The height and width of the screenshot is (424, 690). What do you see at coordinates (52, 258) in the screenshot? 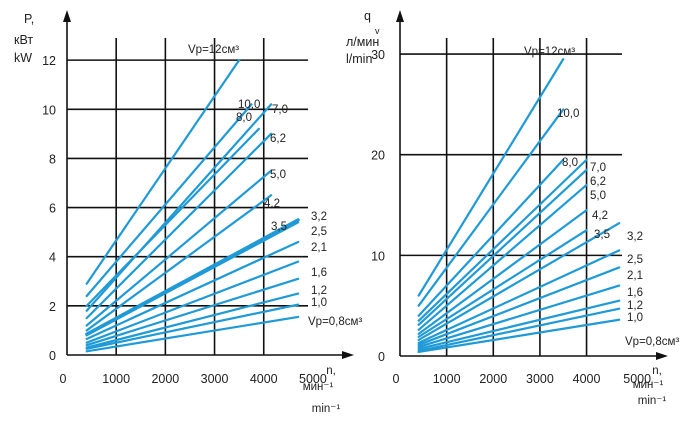
I see `y-tick-label: 4` at bounding box center [52, 258].